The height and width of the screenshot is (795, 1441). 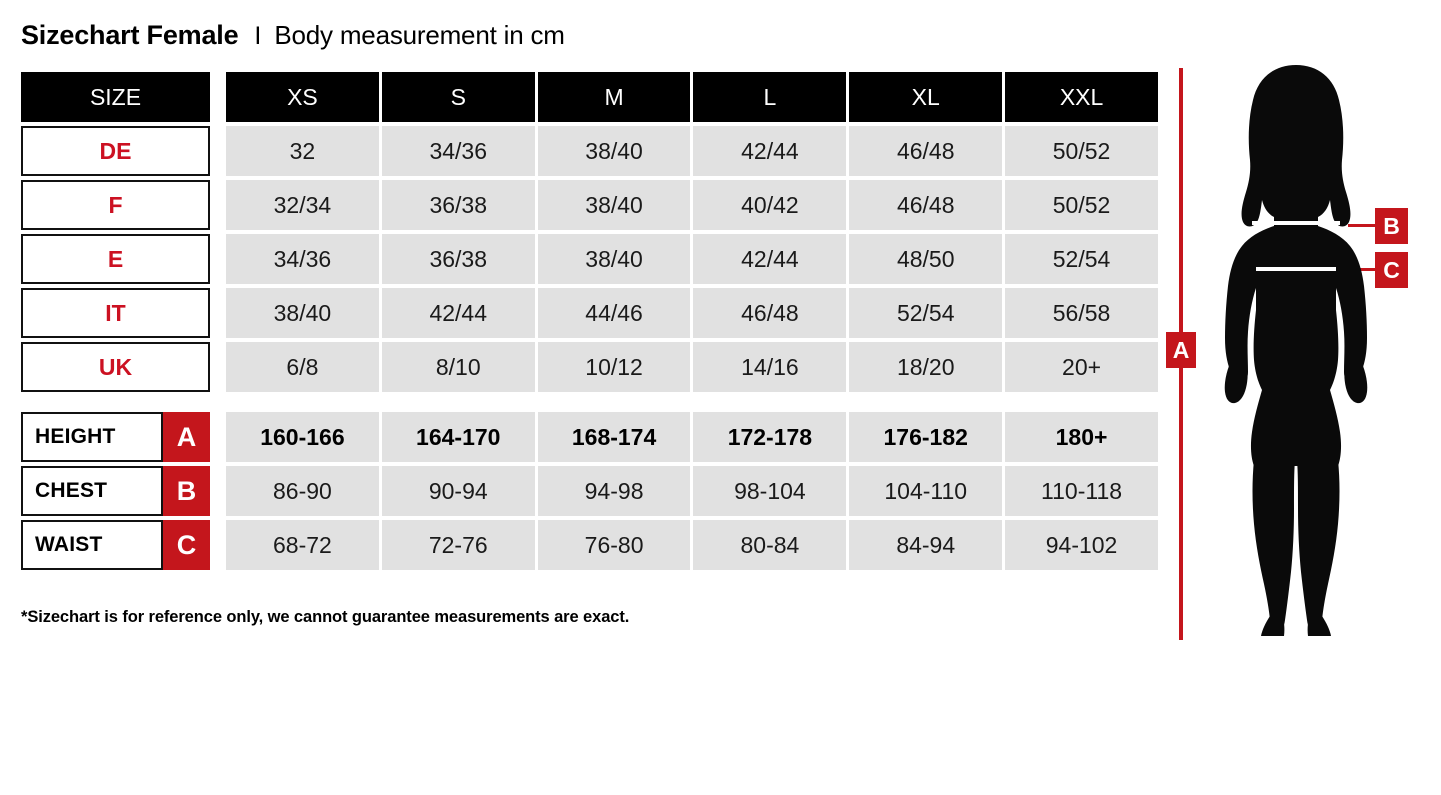 I want to click on size-header-xl: XL, so click(x=926, y=97).